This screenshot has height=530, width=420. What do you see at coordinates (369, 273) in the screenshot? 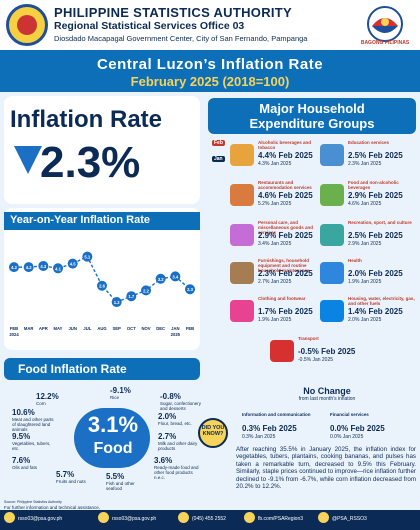
I see `major-group-item: Health 2.0% Feb 2025 1.9% Jan 2025` at bounding box center [369, 273].